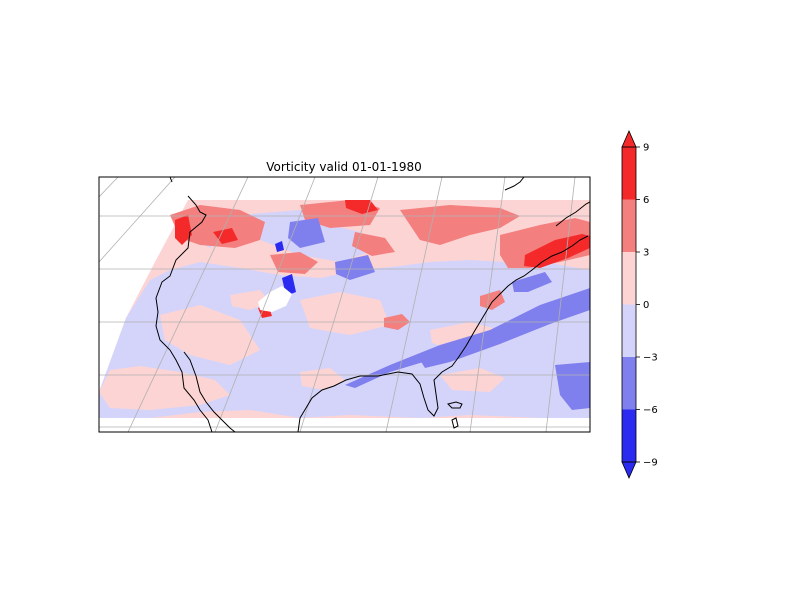 This screenshot has height=612, width=792. What do you see at coordinates (646, 305) in the screenshot?
I see `colorbar-tick-label: 0` at bounding box center [646, 305].